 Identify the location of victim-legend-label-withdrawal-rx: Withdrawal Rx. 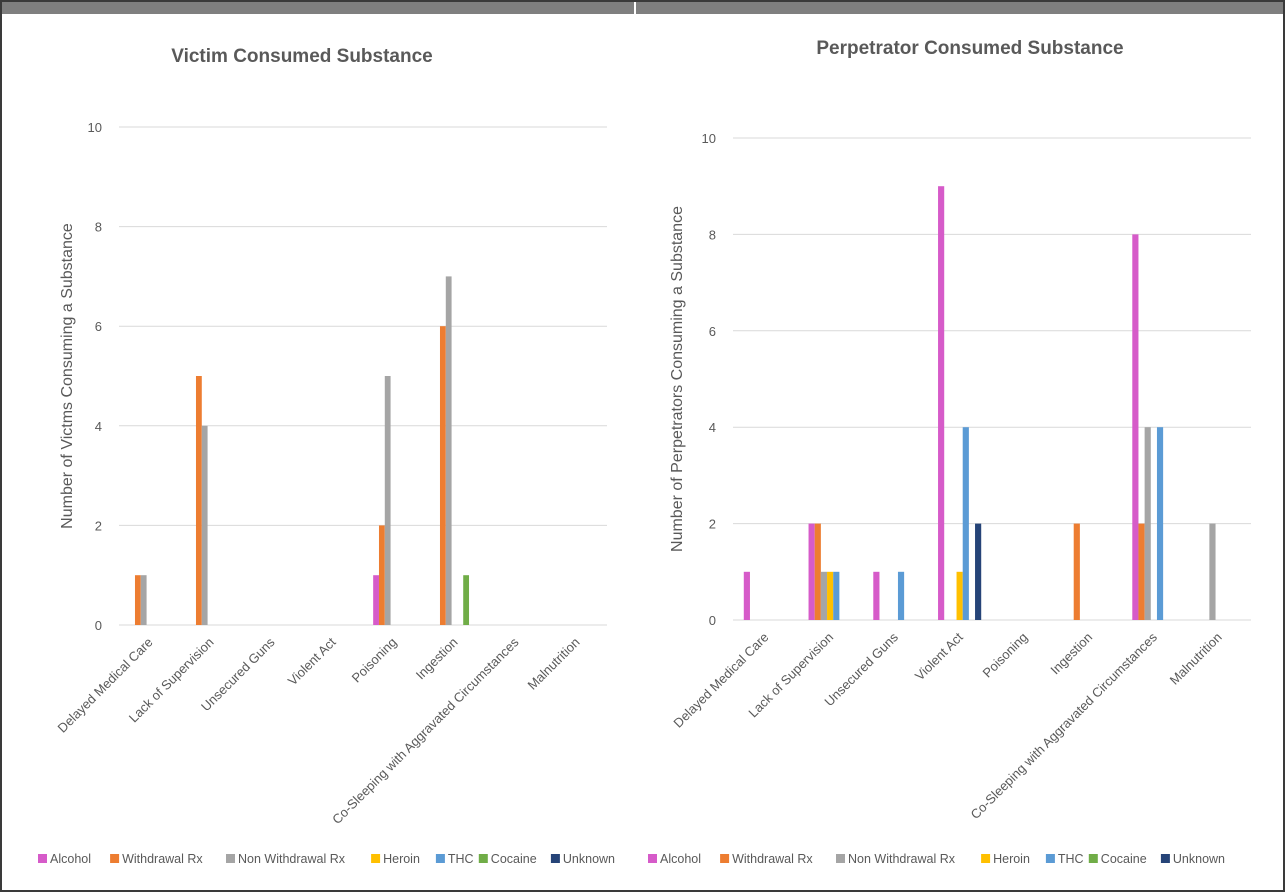
(162, 859).